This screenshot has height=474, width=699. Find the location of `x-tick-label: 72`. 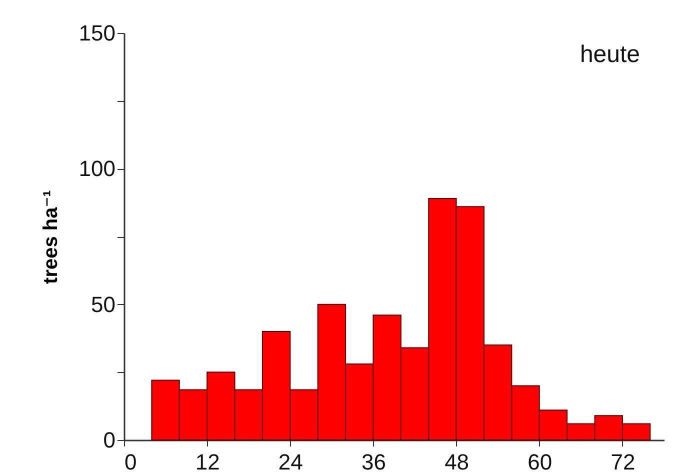

x-tick-label: 72 is located at coordinates (623, 462).